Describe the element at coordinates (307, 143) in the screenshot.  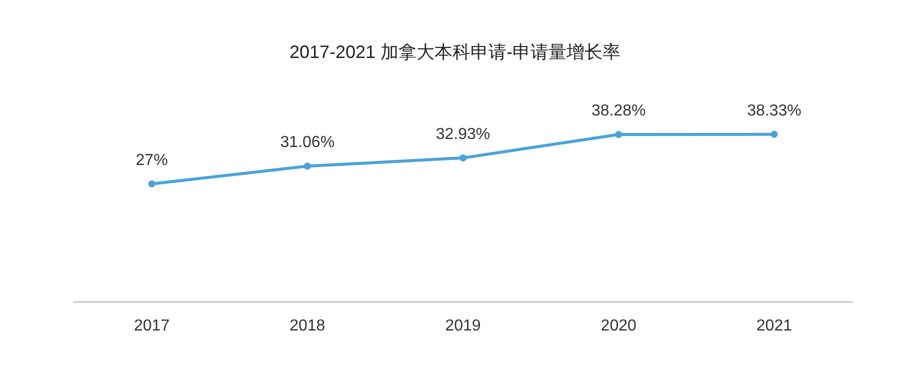
I see `data-label: 31.06%` at that location.